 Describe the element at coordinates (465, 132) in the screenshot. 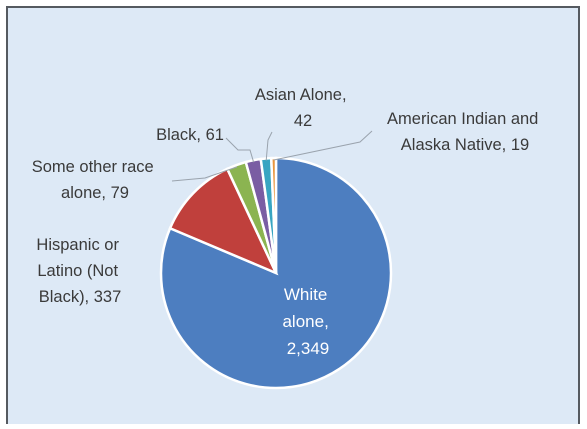

I see `data-label-american-indian-alaska-native: American Indian and Alaska Native, 19` at that location.